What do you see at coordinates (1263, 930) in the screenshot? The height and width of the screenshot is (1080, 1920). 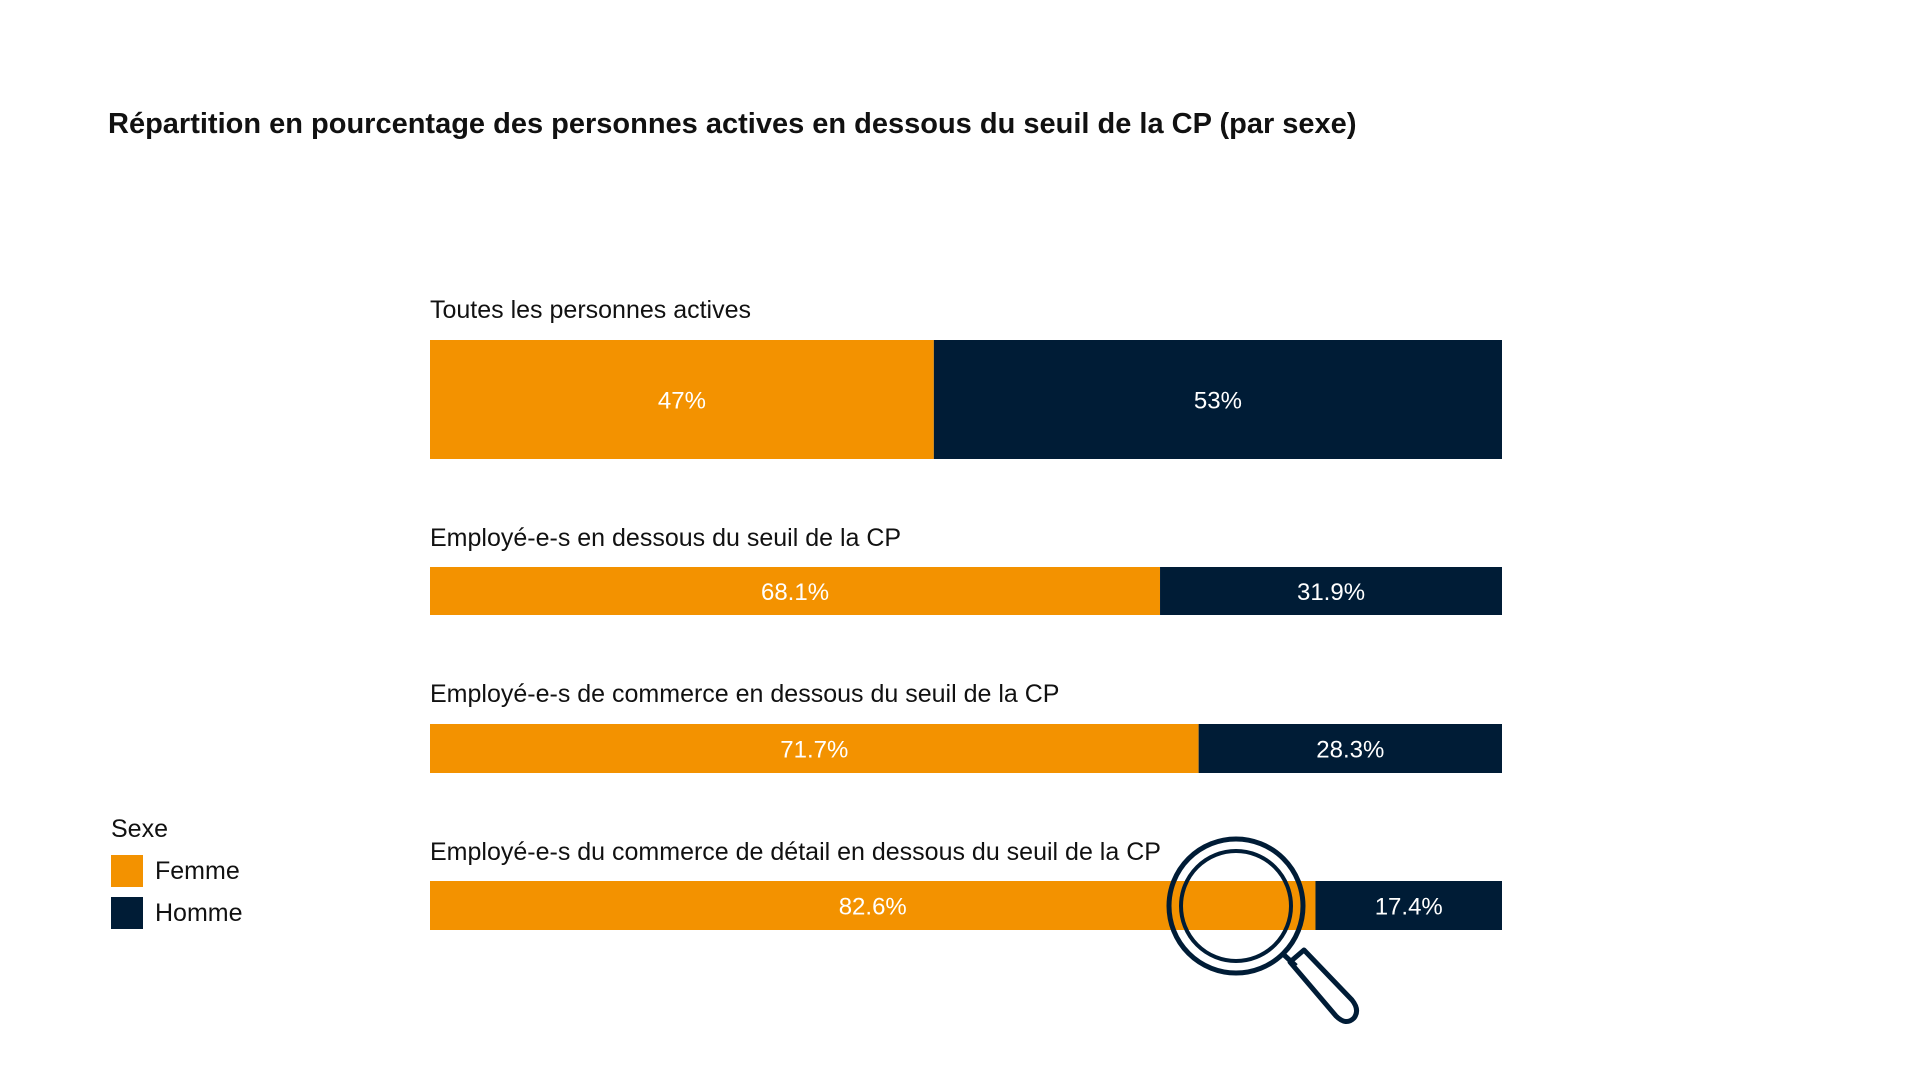 I see `magnifier-icon` at bounding box center [1263, 930].